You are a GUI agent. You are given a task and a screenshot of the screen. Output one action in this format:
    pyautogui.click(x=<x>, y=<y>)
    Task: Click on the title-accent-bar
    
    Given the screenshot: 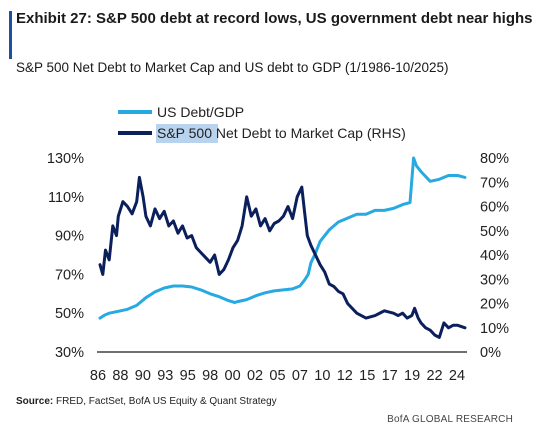 What is the action you would take?
    pyautogui.click(x=10, y=35)
    